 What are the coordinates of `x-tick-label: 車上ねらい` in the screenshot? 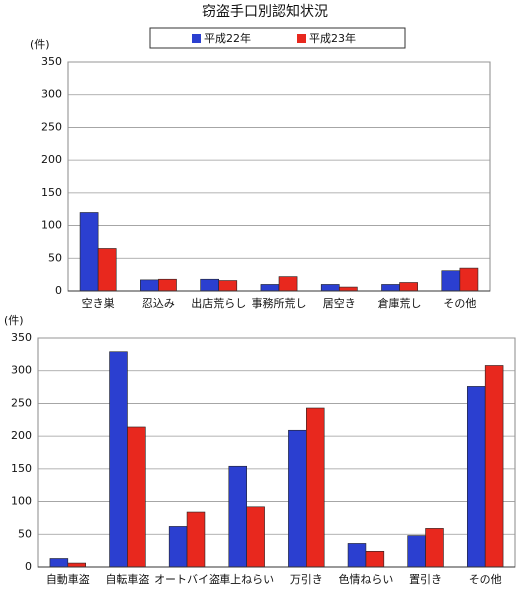 It's located at (246, 579).